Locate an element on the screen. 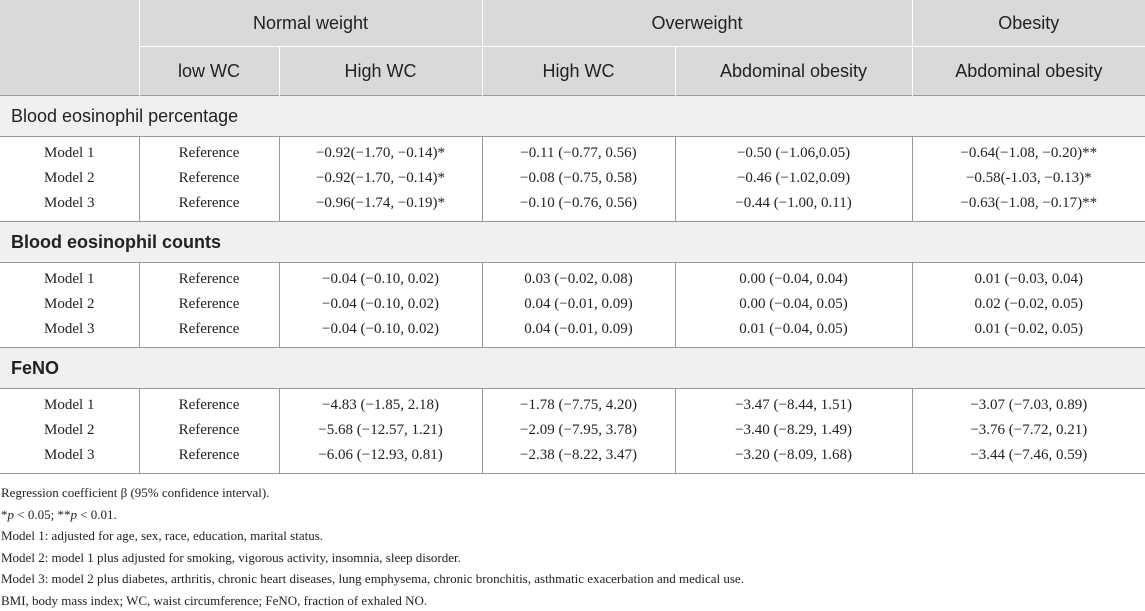  table-cell: −5.68 (−12.57, 1.21) is located at coordinates (380, 430).